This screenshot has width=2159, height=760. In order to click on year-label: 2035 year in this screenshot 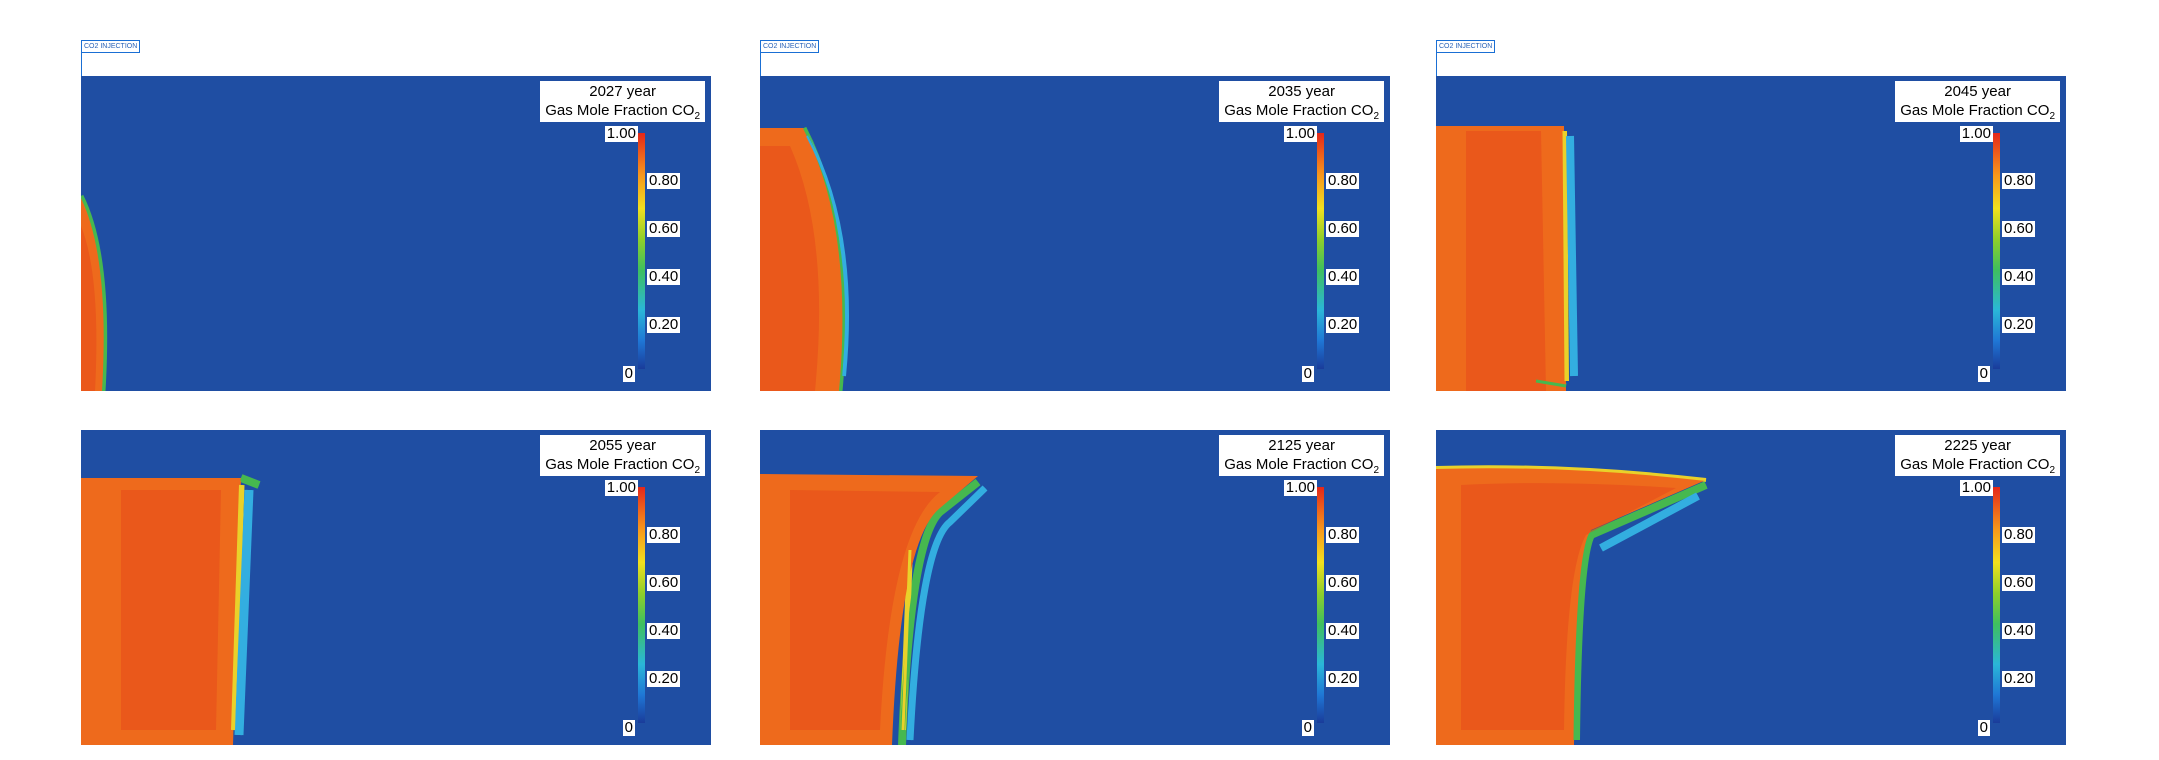, I will do `click(1301, 91)`.